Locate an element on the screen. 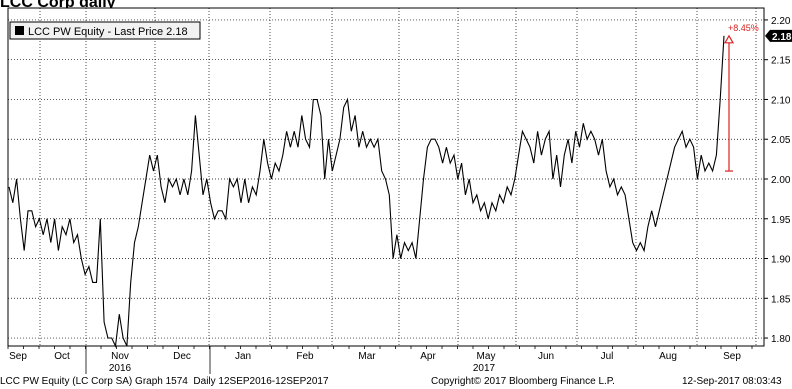 This screenshot has height=389, width=792. x-month-label: May is located at coordinates (486, 356).